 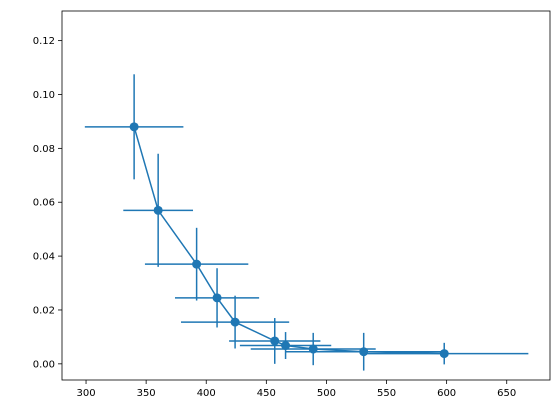 I want to click on y-tick-label: 0.06, so click(x=44, y=203).